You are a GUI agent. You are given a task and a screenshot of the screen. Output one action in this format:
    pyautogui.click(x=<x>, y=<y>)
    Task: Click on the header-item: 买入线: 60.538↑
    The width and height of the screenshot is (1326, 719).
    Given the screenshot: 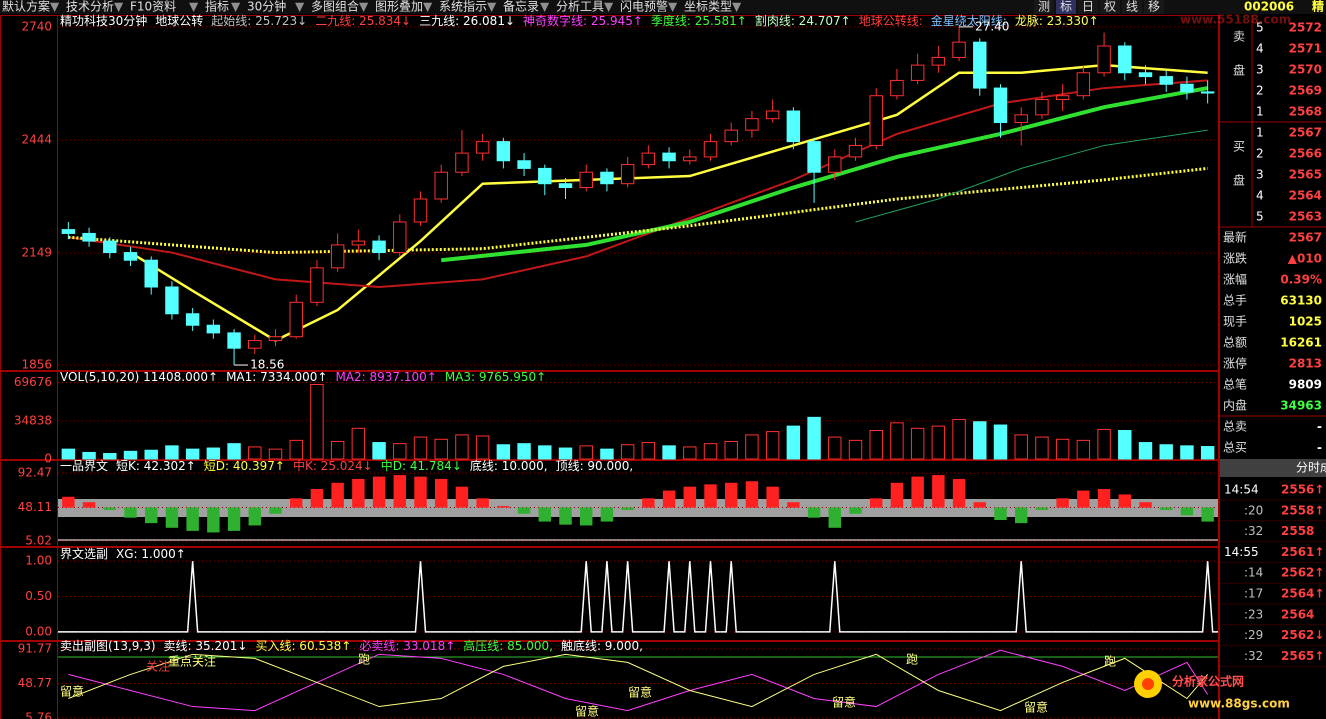 What is the action you would take?
    pyautogui.click(x=303, y=646)
    